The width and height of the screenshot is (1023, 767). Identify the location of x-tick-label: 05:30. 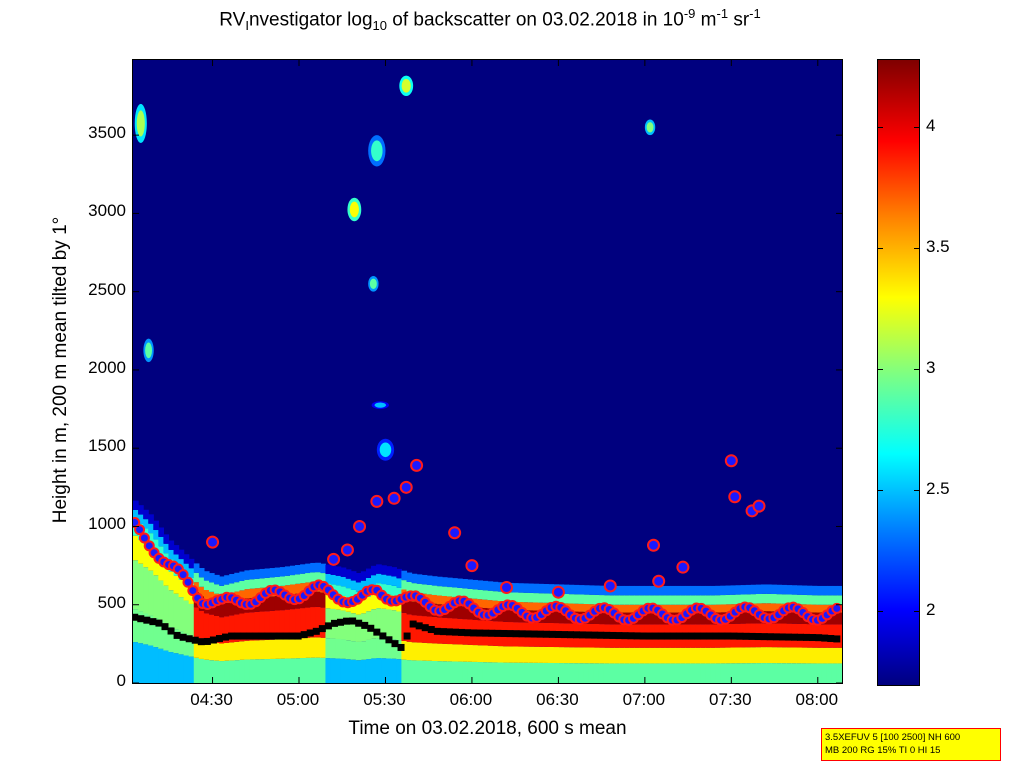
(384, 699).